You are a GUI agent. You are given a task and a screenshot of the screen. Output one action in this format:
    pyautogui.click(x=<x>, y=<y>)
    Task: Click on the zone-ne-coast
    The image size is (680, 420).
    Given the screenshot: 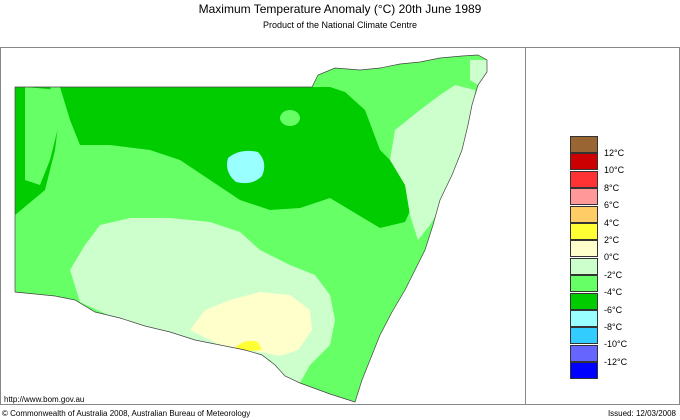 What is the action you would take?
    pyautogui.click(x=432, y=162)
    